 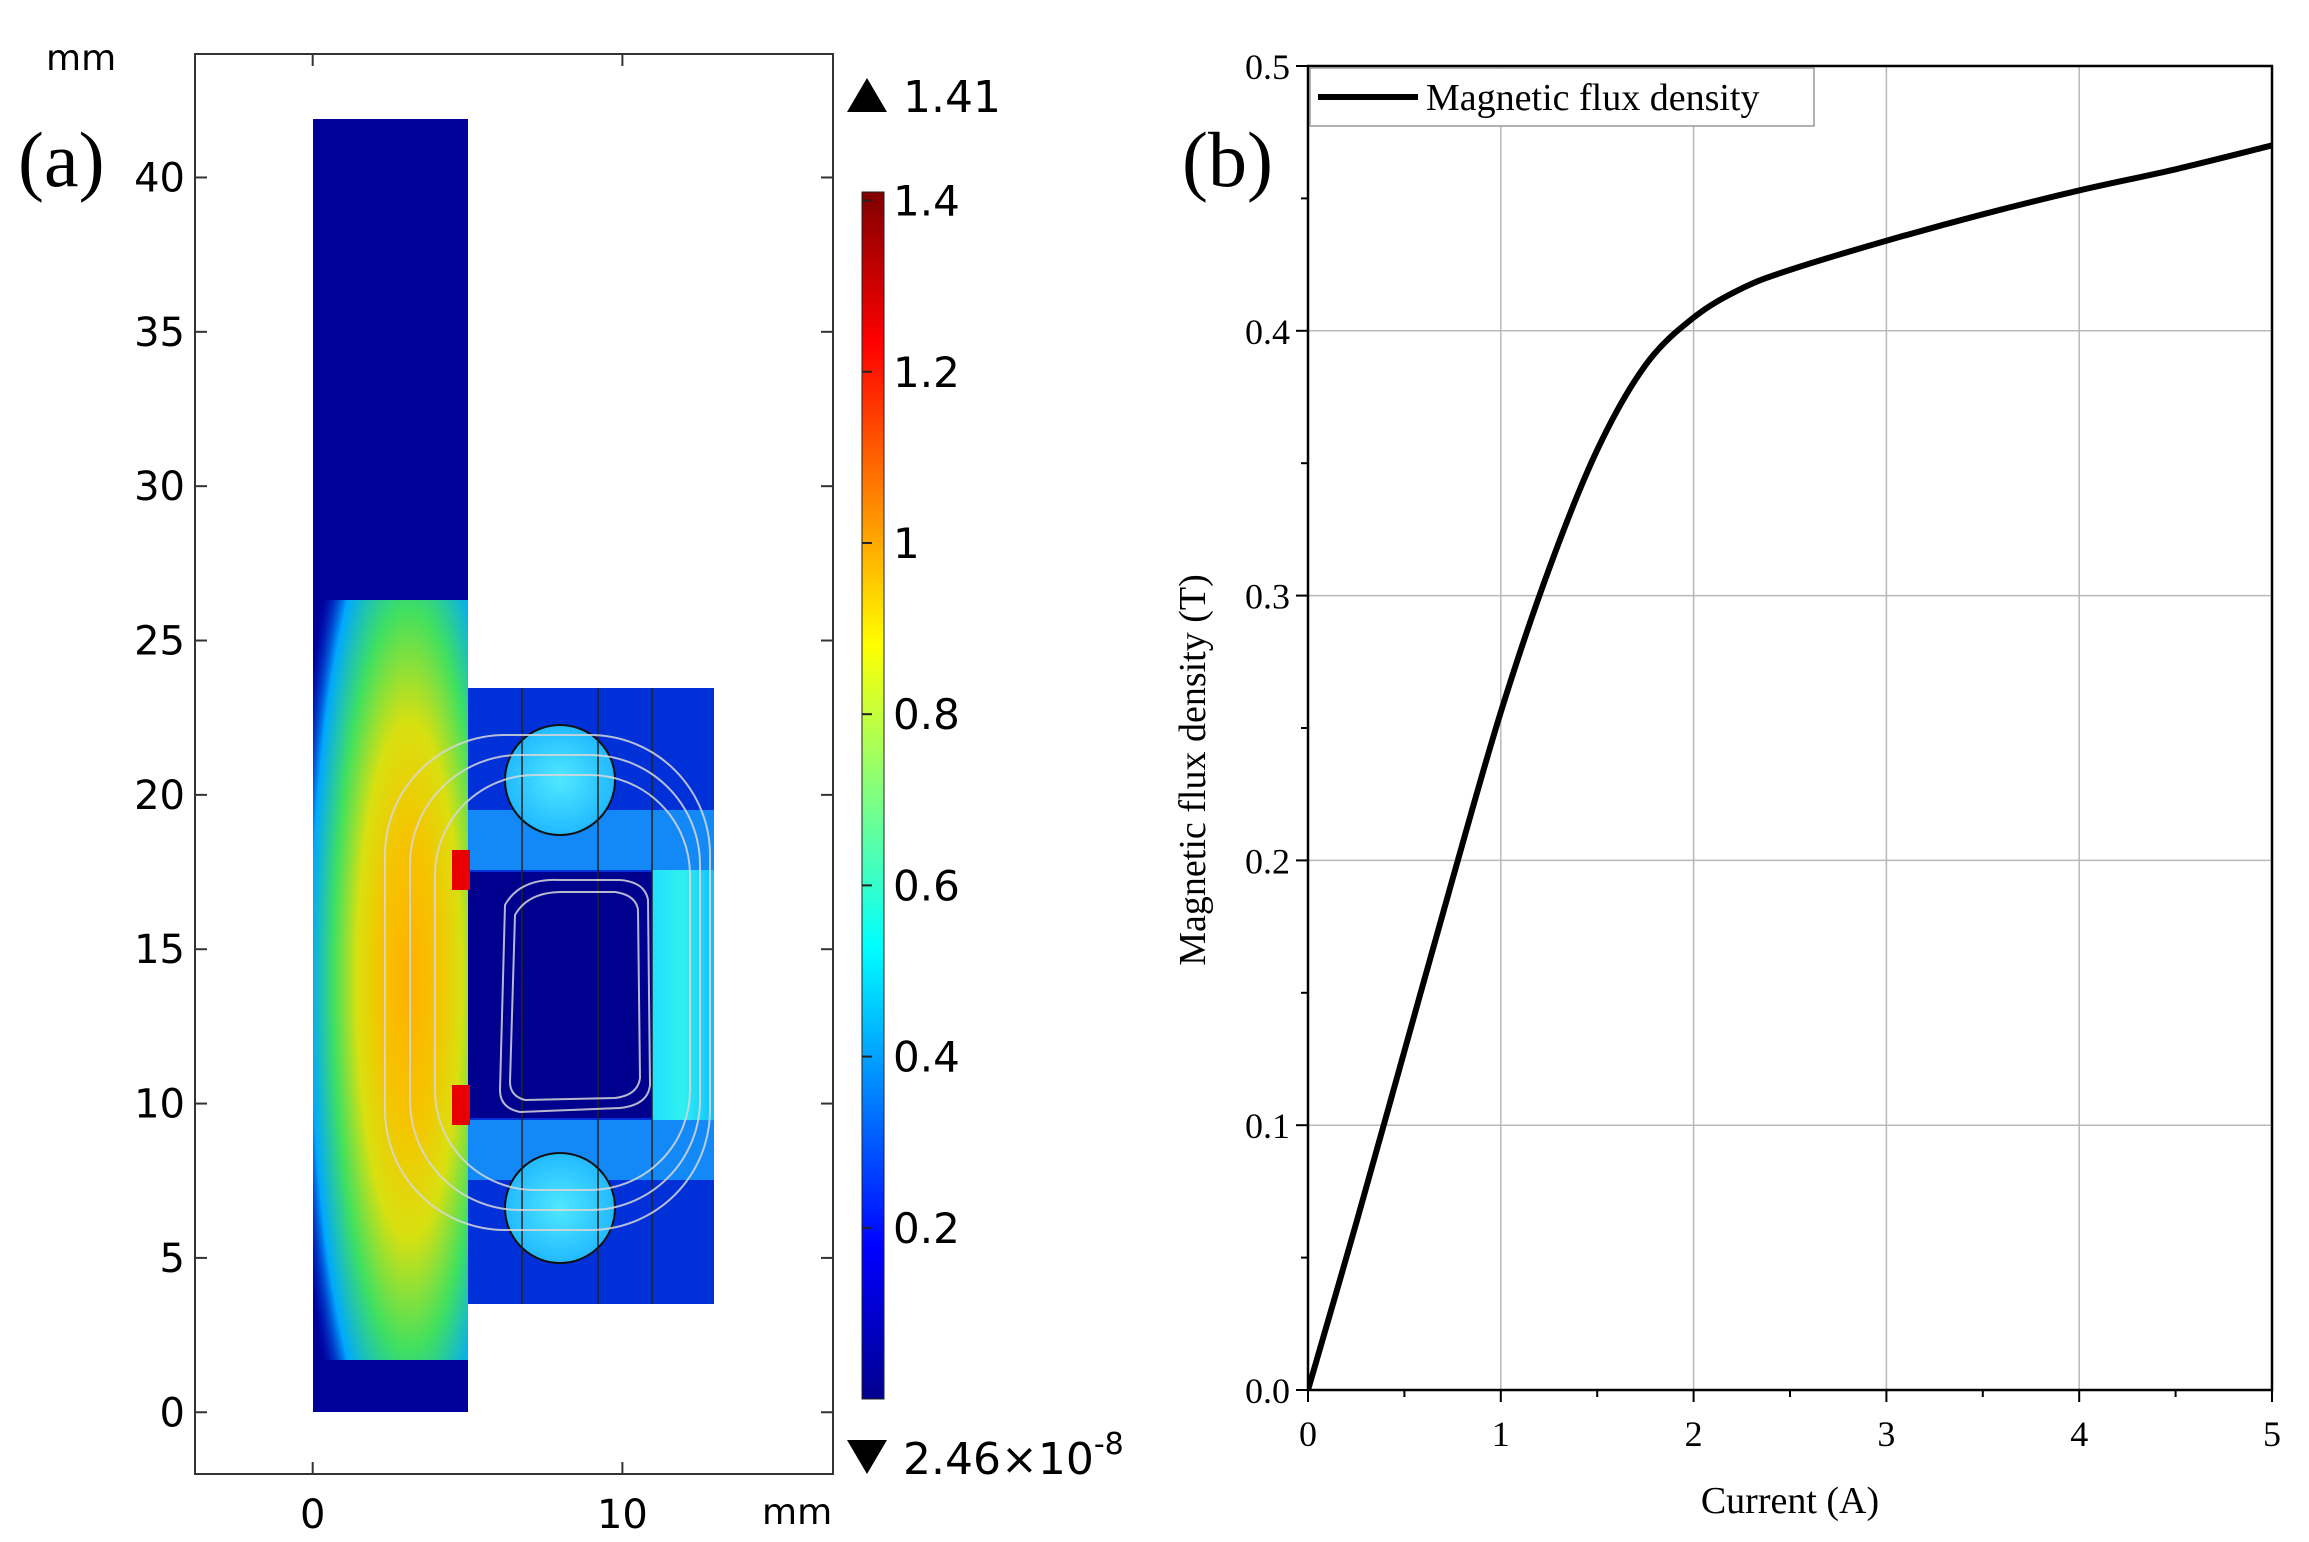 I want to click on legend: Magnetic flux density, so click(x=1562, y=97).